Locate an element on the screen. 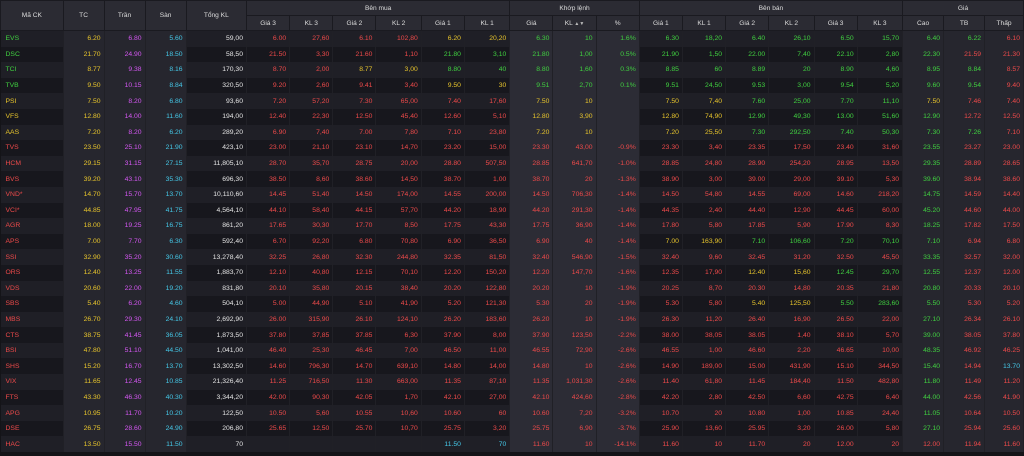 This screenshot has height=456, width=1024. col-header-bid-vol1: KL 1 is located at coordinates (487, 23).